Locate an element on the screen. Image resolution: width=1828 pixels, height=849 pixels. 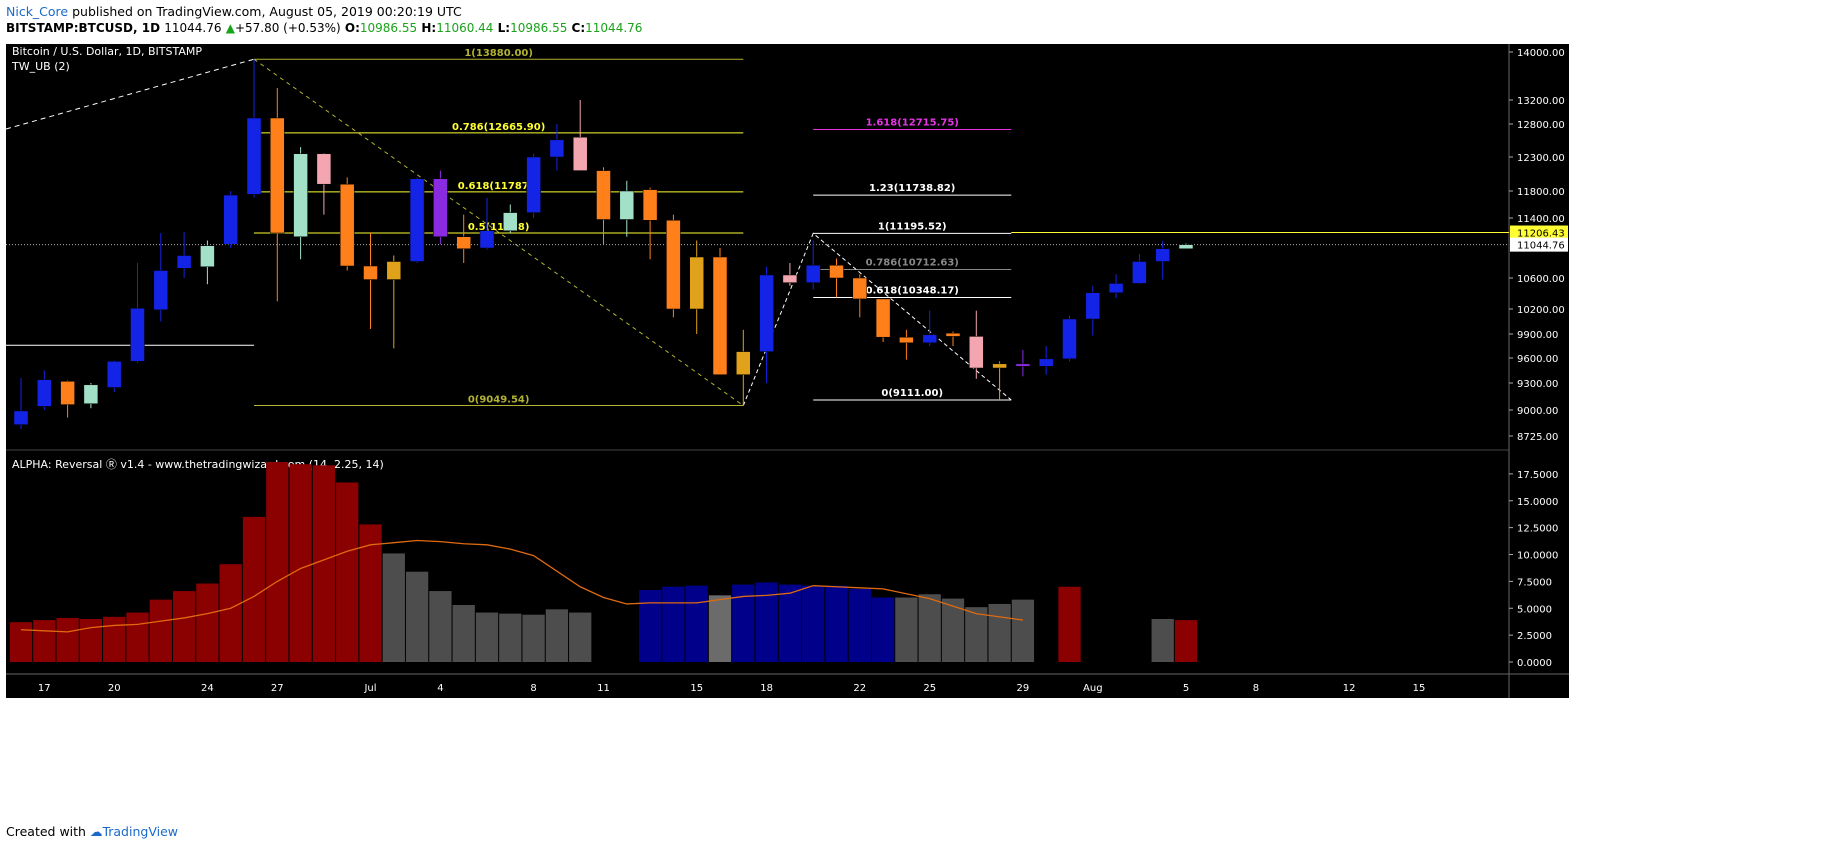
fib-level-label: 1(13880.00) is located at coordinates (498, 53).